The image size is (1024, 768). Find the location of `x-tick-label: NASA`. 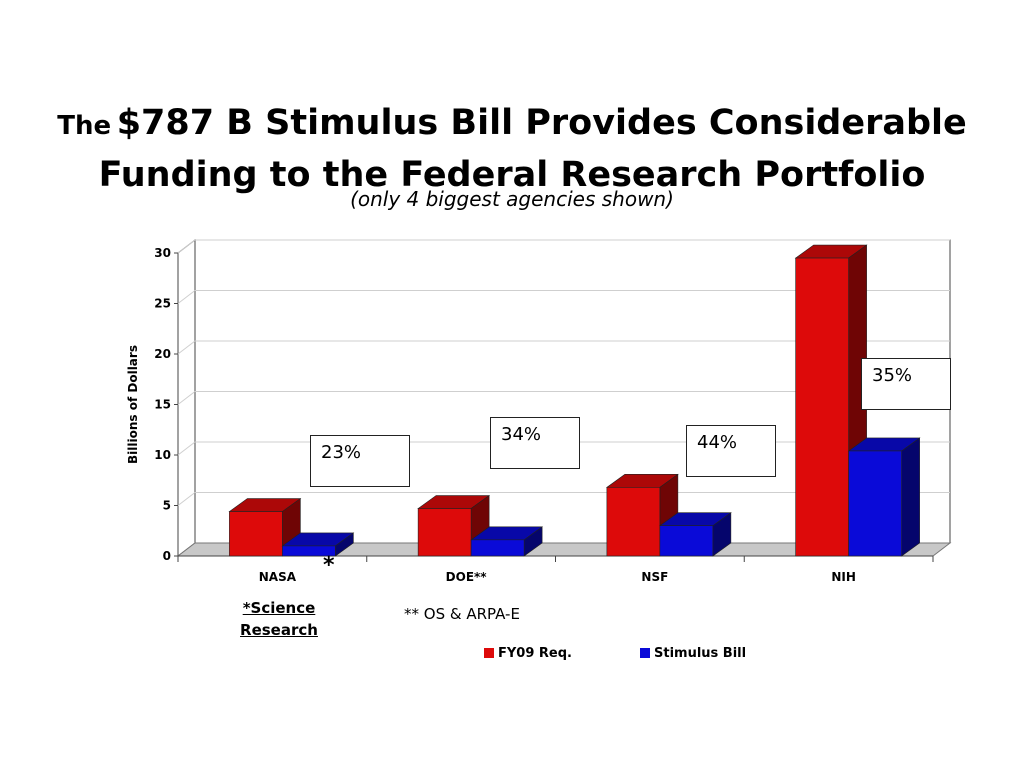

x-tick-label: NASA is located at coordinates (278, 577).